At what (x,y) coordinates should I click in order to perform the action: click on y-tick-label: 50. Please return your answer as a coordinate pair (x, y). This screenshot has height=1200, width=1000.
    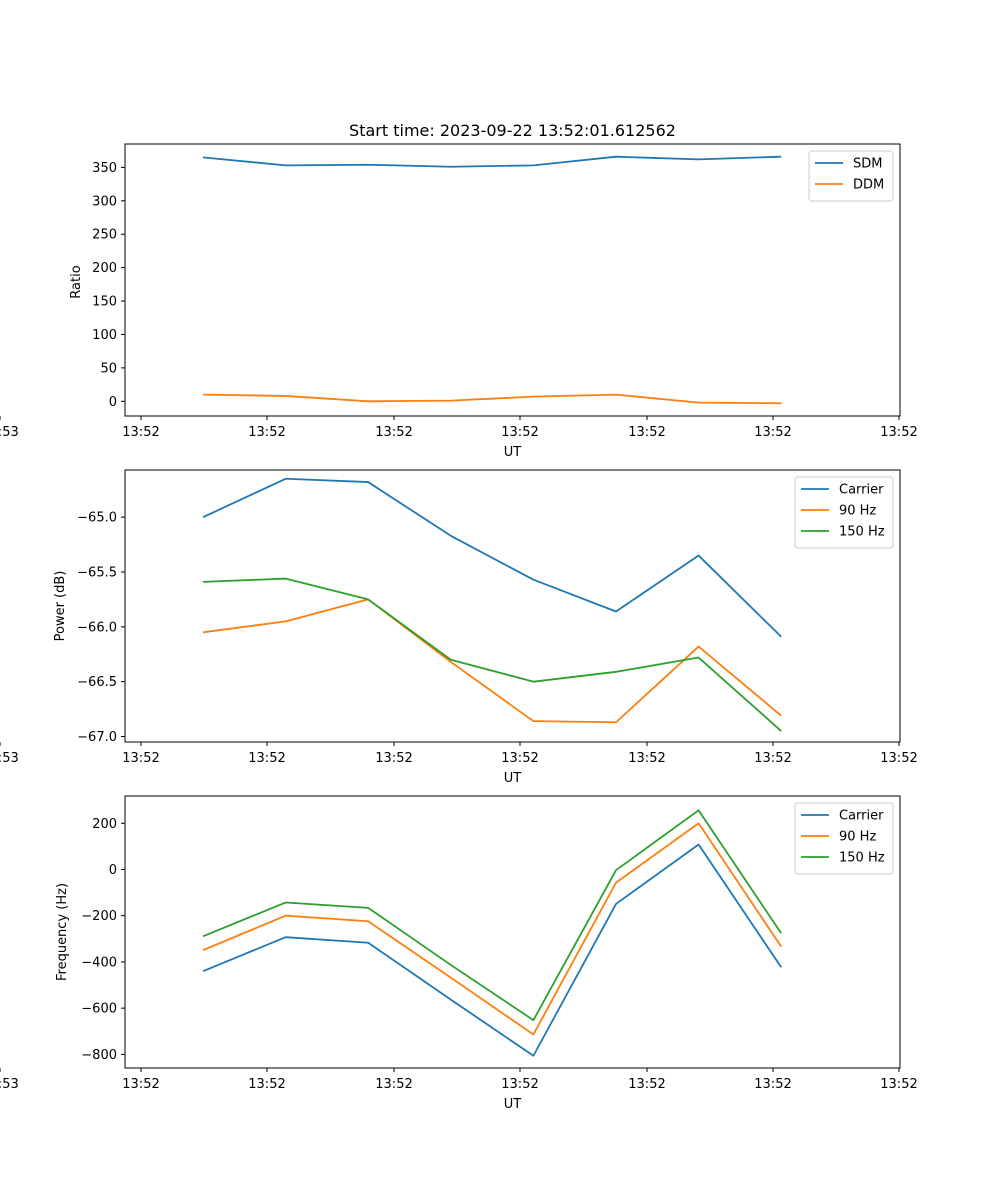
    Looking at the image, I should click on (108, 368).